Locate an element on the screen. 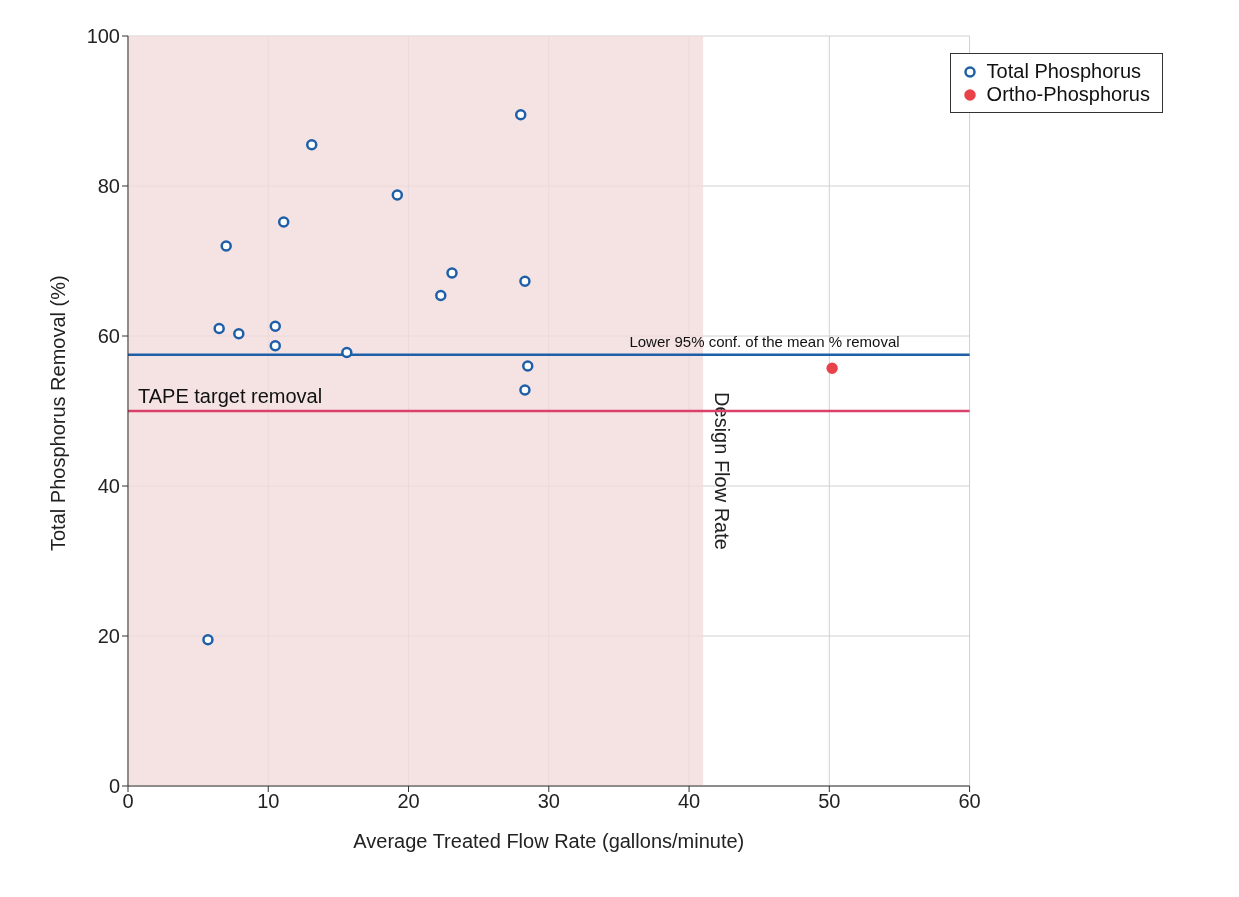 The width and height of the screenshot is (1239, 897). x-tick-label: 50 is located at coordinates (829, 801).